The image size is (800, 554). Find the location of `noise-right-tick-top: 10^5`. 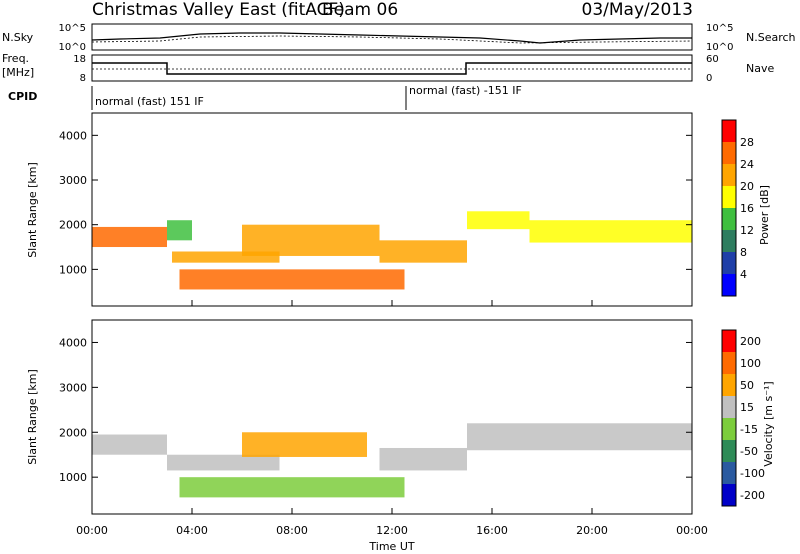

noise-right-tick-top: 10^5 is located at coordinates (719, 28).